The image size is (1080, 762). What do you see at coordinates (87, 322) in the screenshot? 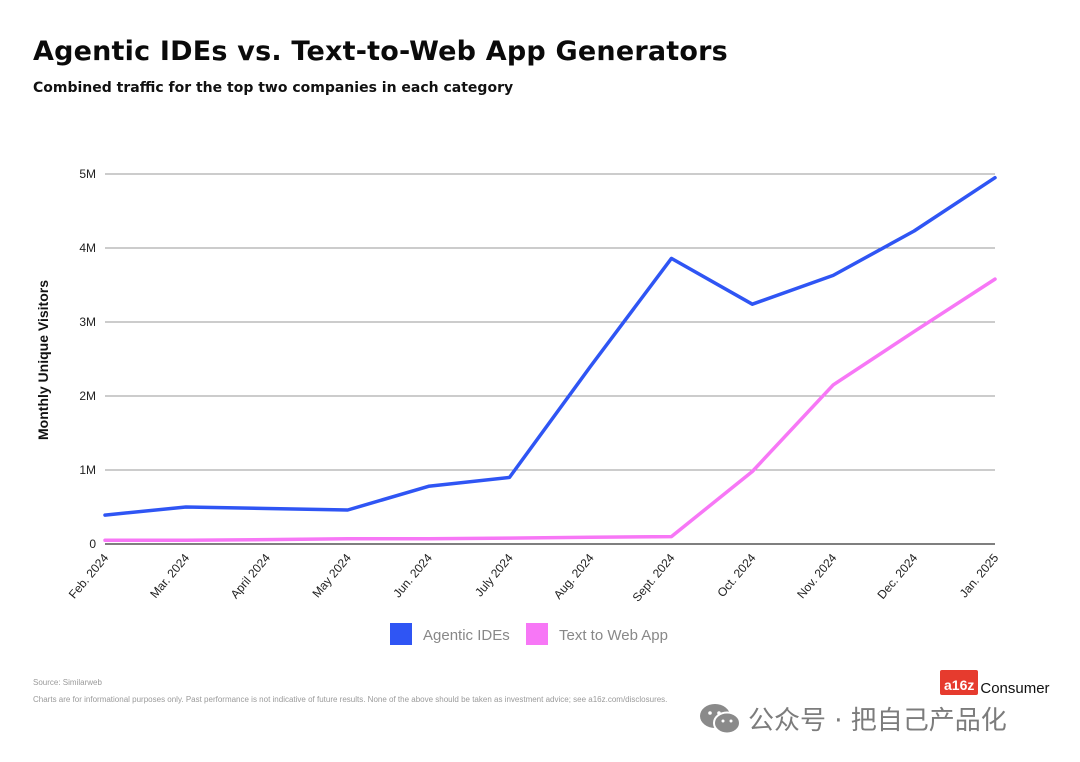
I see `y-tick-label: 3M` at bounding box center [87, 322].